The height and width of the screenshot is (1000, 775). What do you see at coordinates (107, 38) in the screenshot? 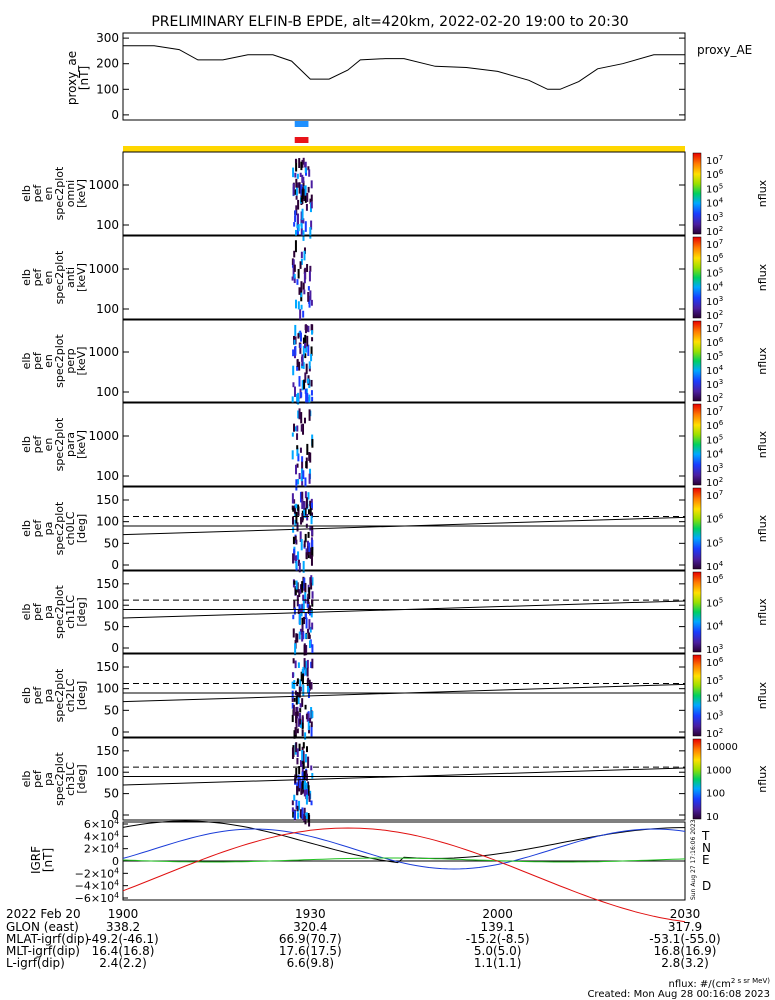
I see `ae-tick-label: 300` at bounding box center [107, 38].